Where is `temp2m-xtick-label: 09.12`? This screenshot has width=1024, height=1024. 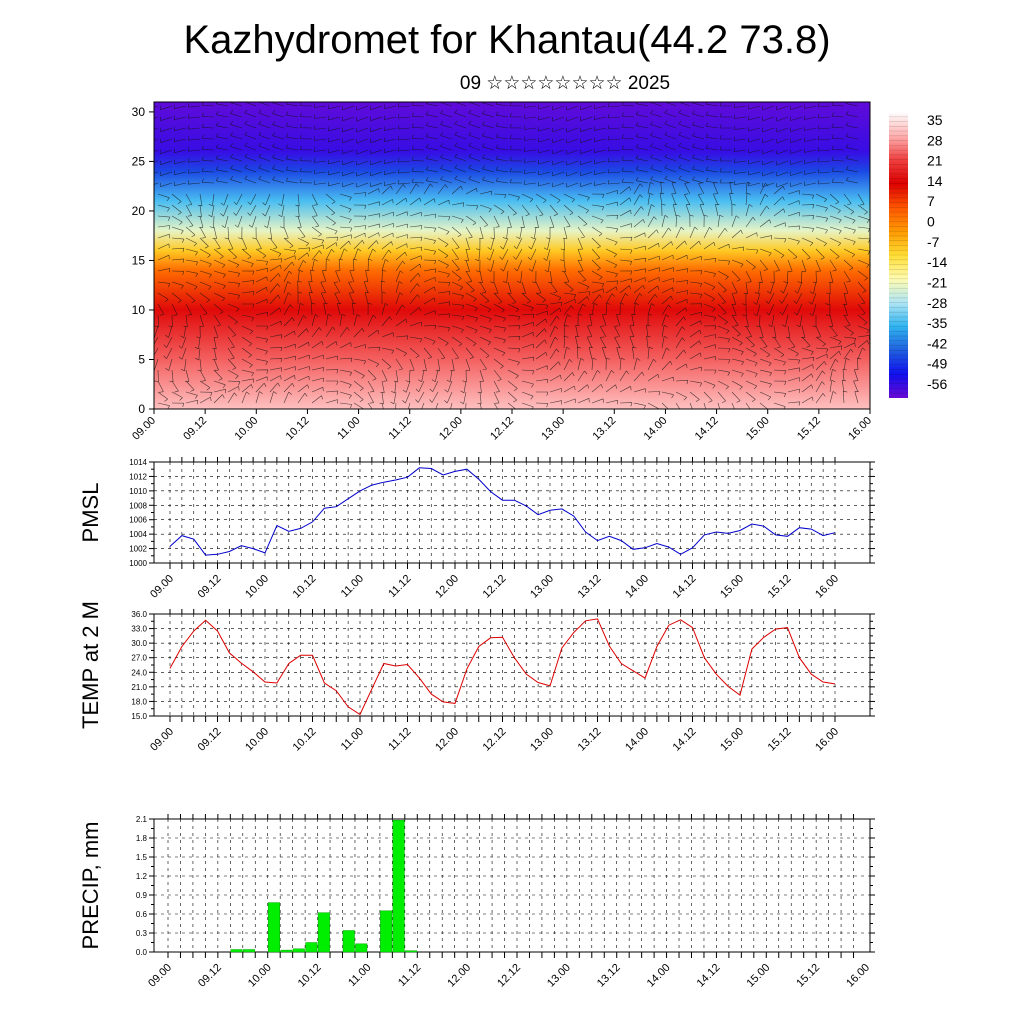
temp2m-xtick-label: 09.12 is located at coordinates (210, 740).